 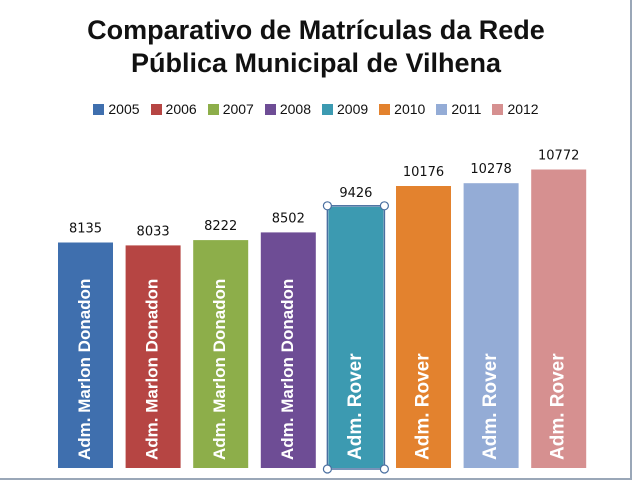 What do you see at coordinates (287, 369) in the screenshot?
I see `bar-label-2008: Adm. Marlon Donadon` at bounding box center [287, 369].